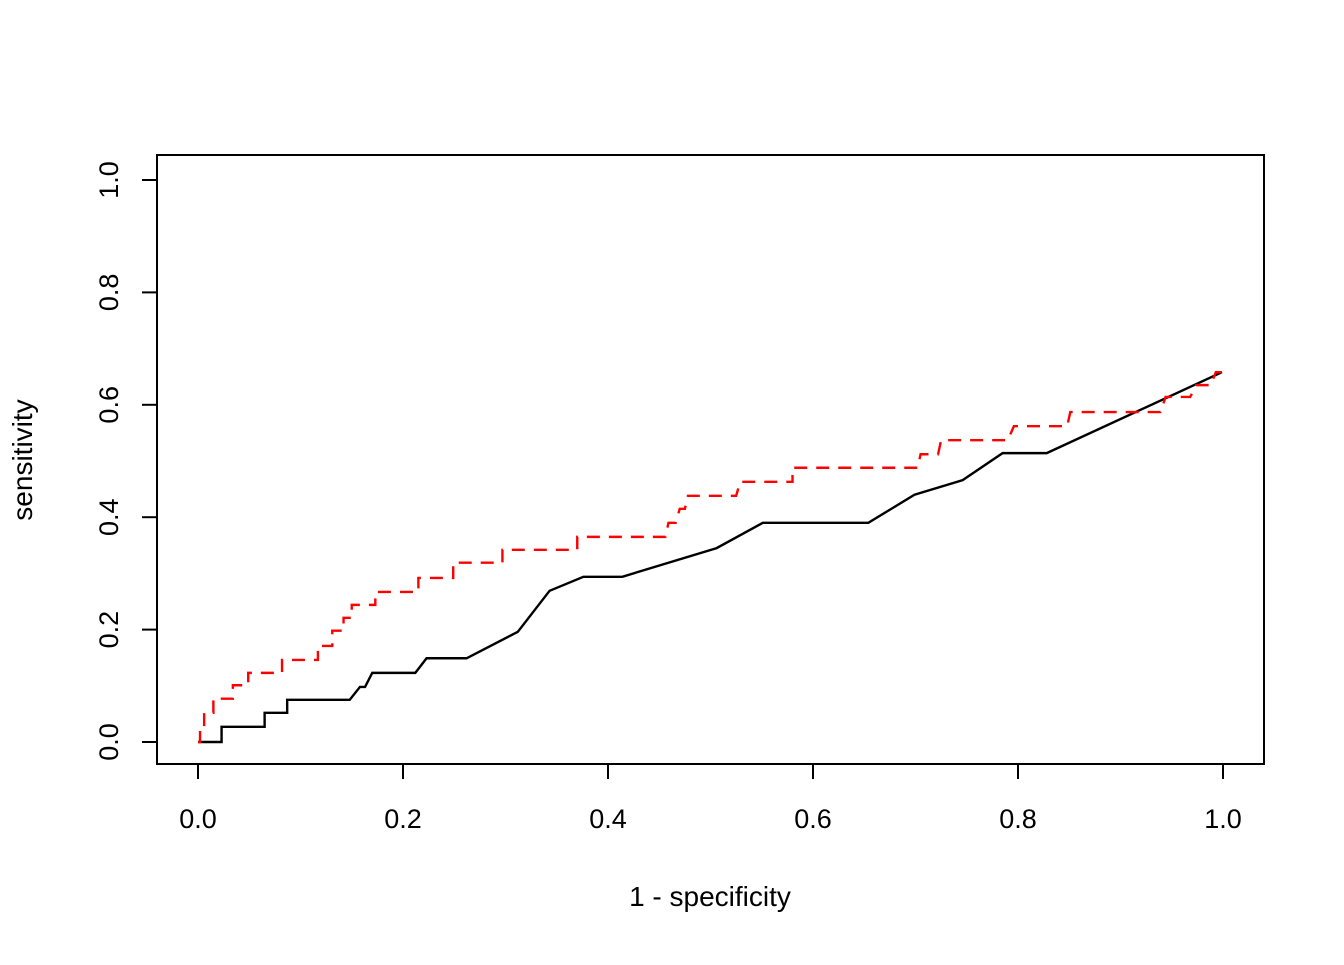  I want to click on x-tick-label: 0.0, so click(198, 819).